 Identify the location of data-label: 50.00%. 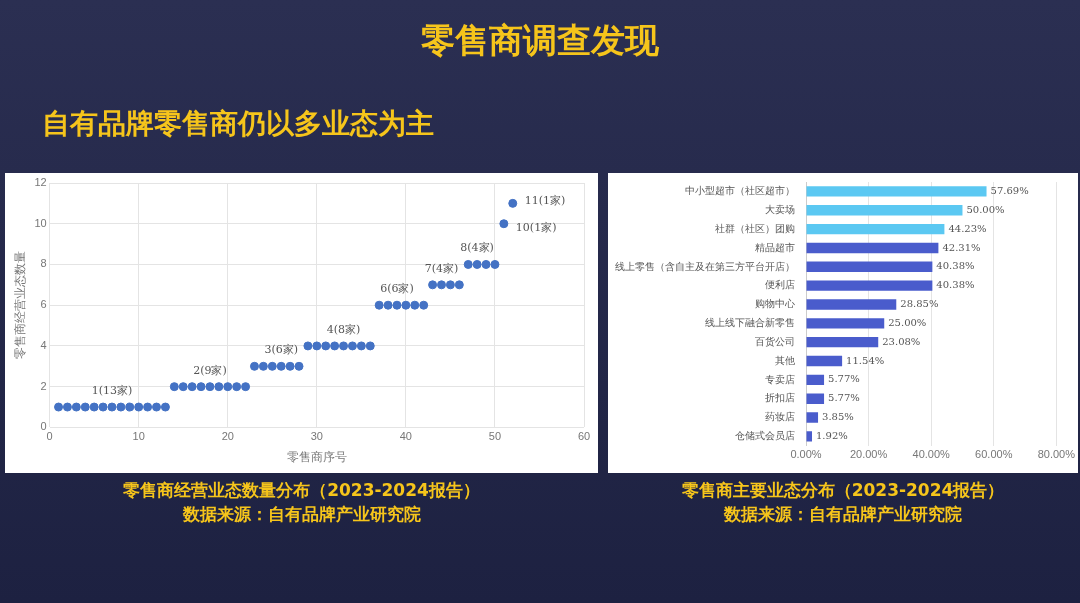
(985, 209).